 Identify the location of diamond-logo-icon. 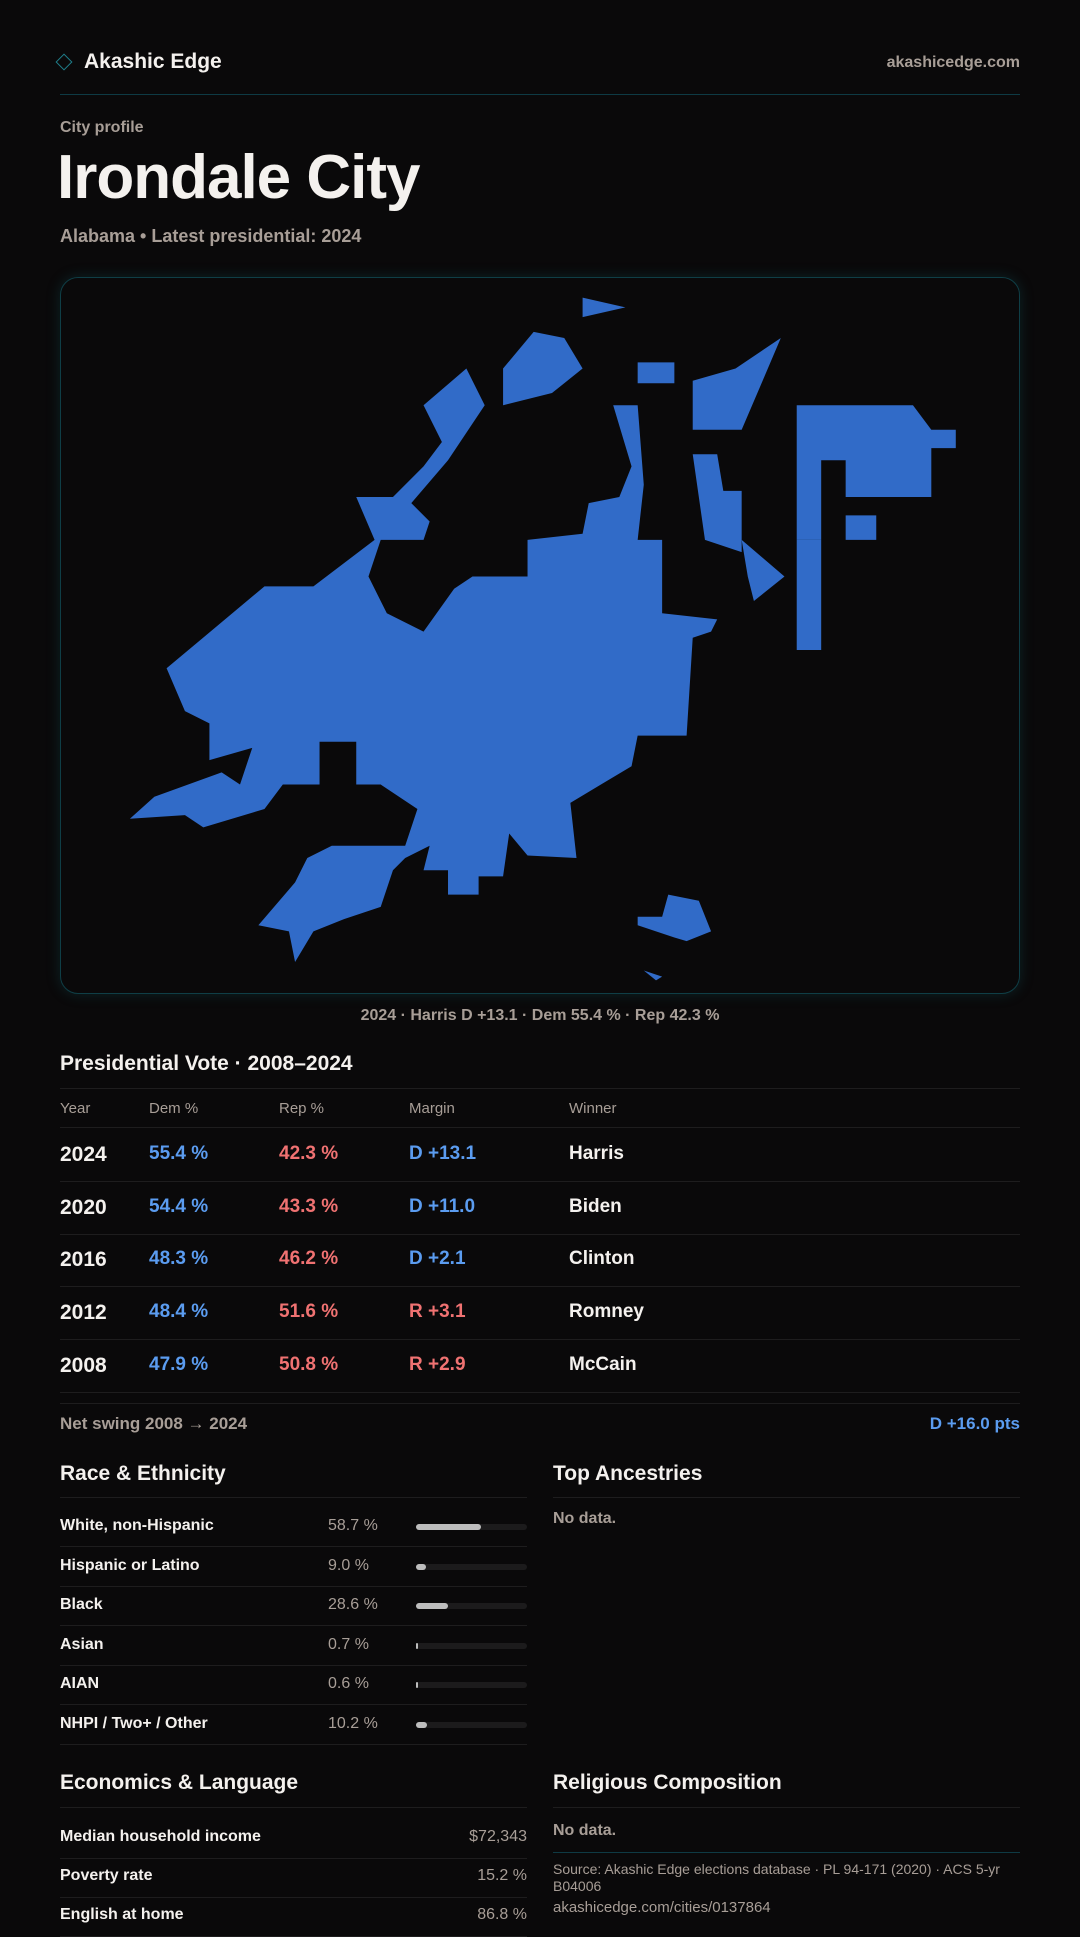
(64, 62).